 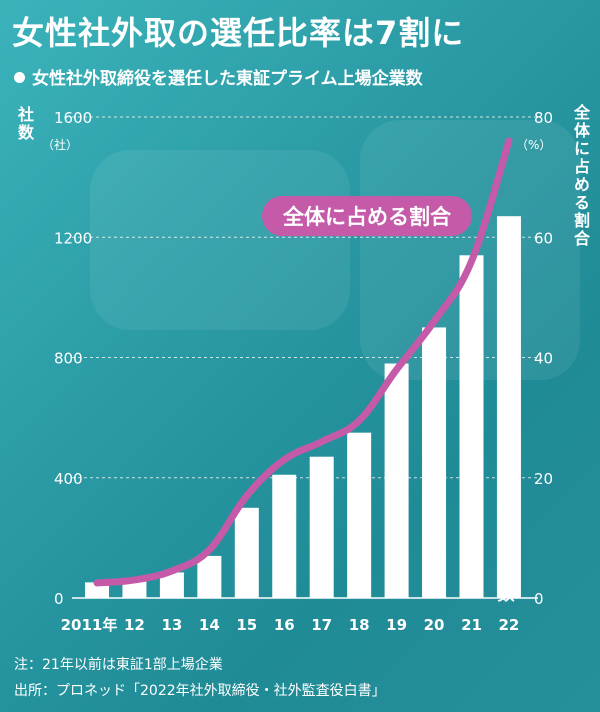 I want to click on x-tick-label: 21, so click(x=471, y=625).